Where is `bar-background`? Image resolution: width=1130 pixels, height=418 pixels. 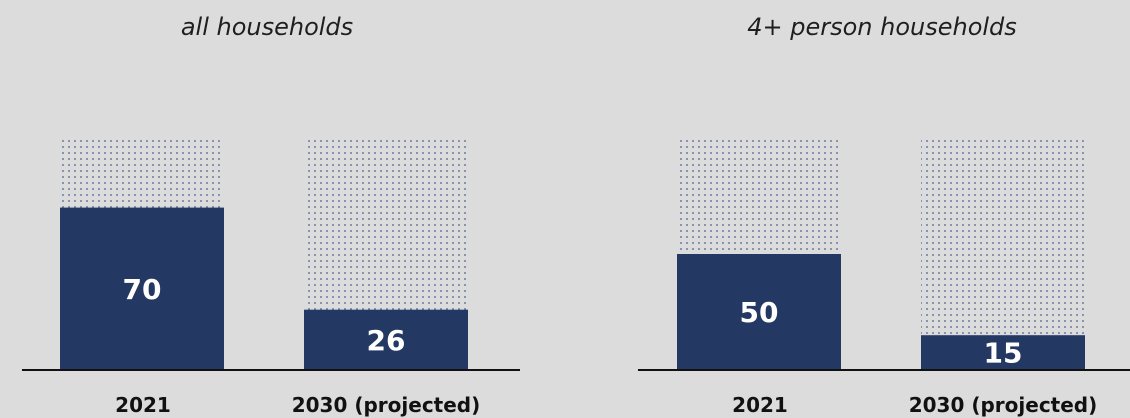 bar-background is located at coordinates (1003, 254).